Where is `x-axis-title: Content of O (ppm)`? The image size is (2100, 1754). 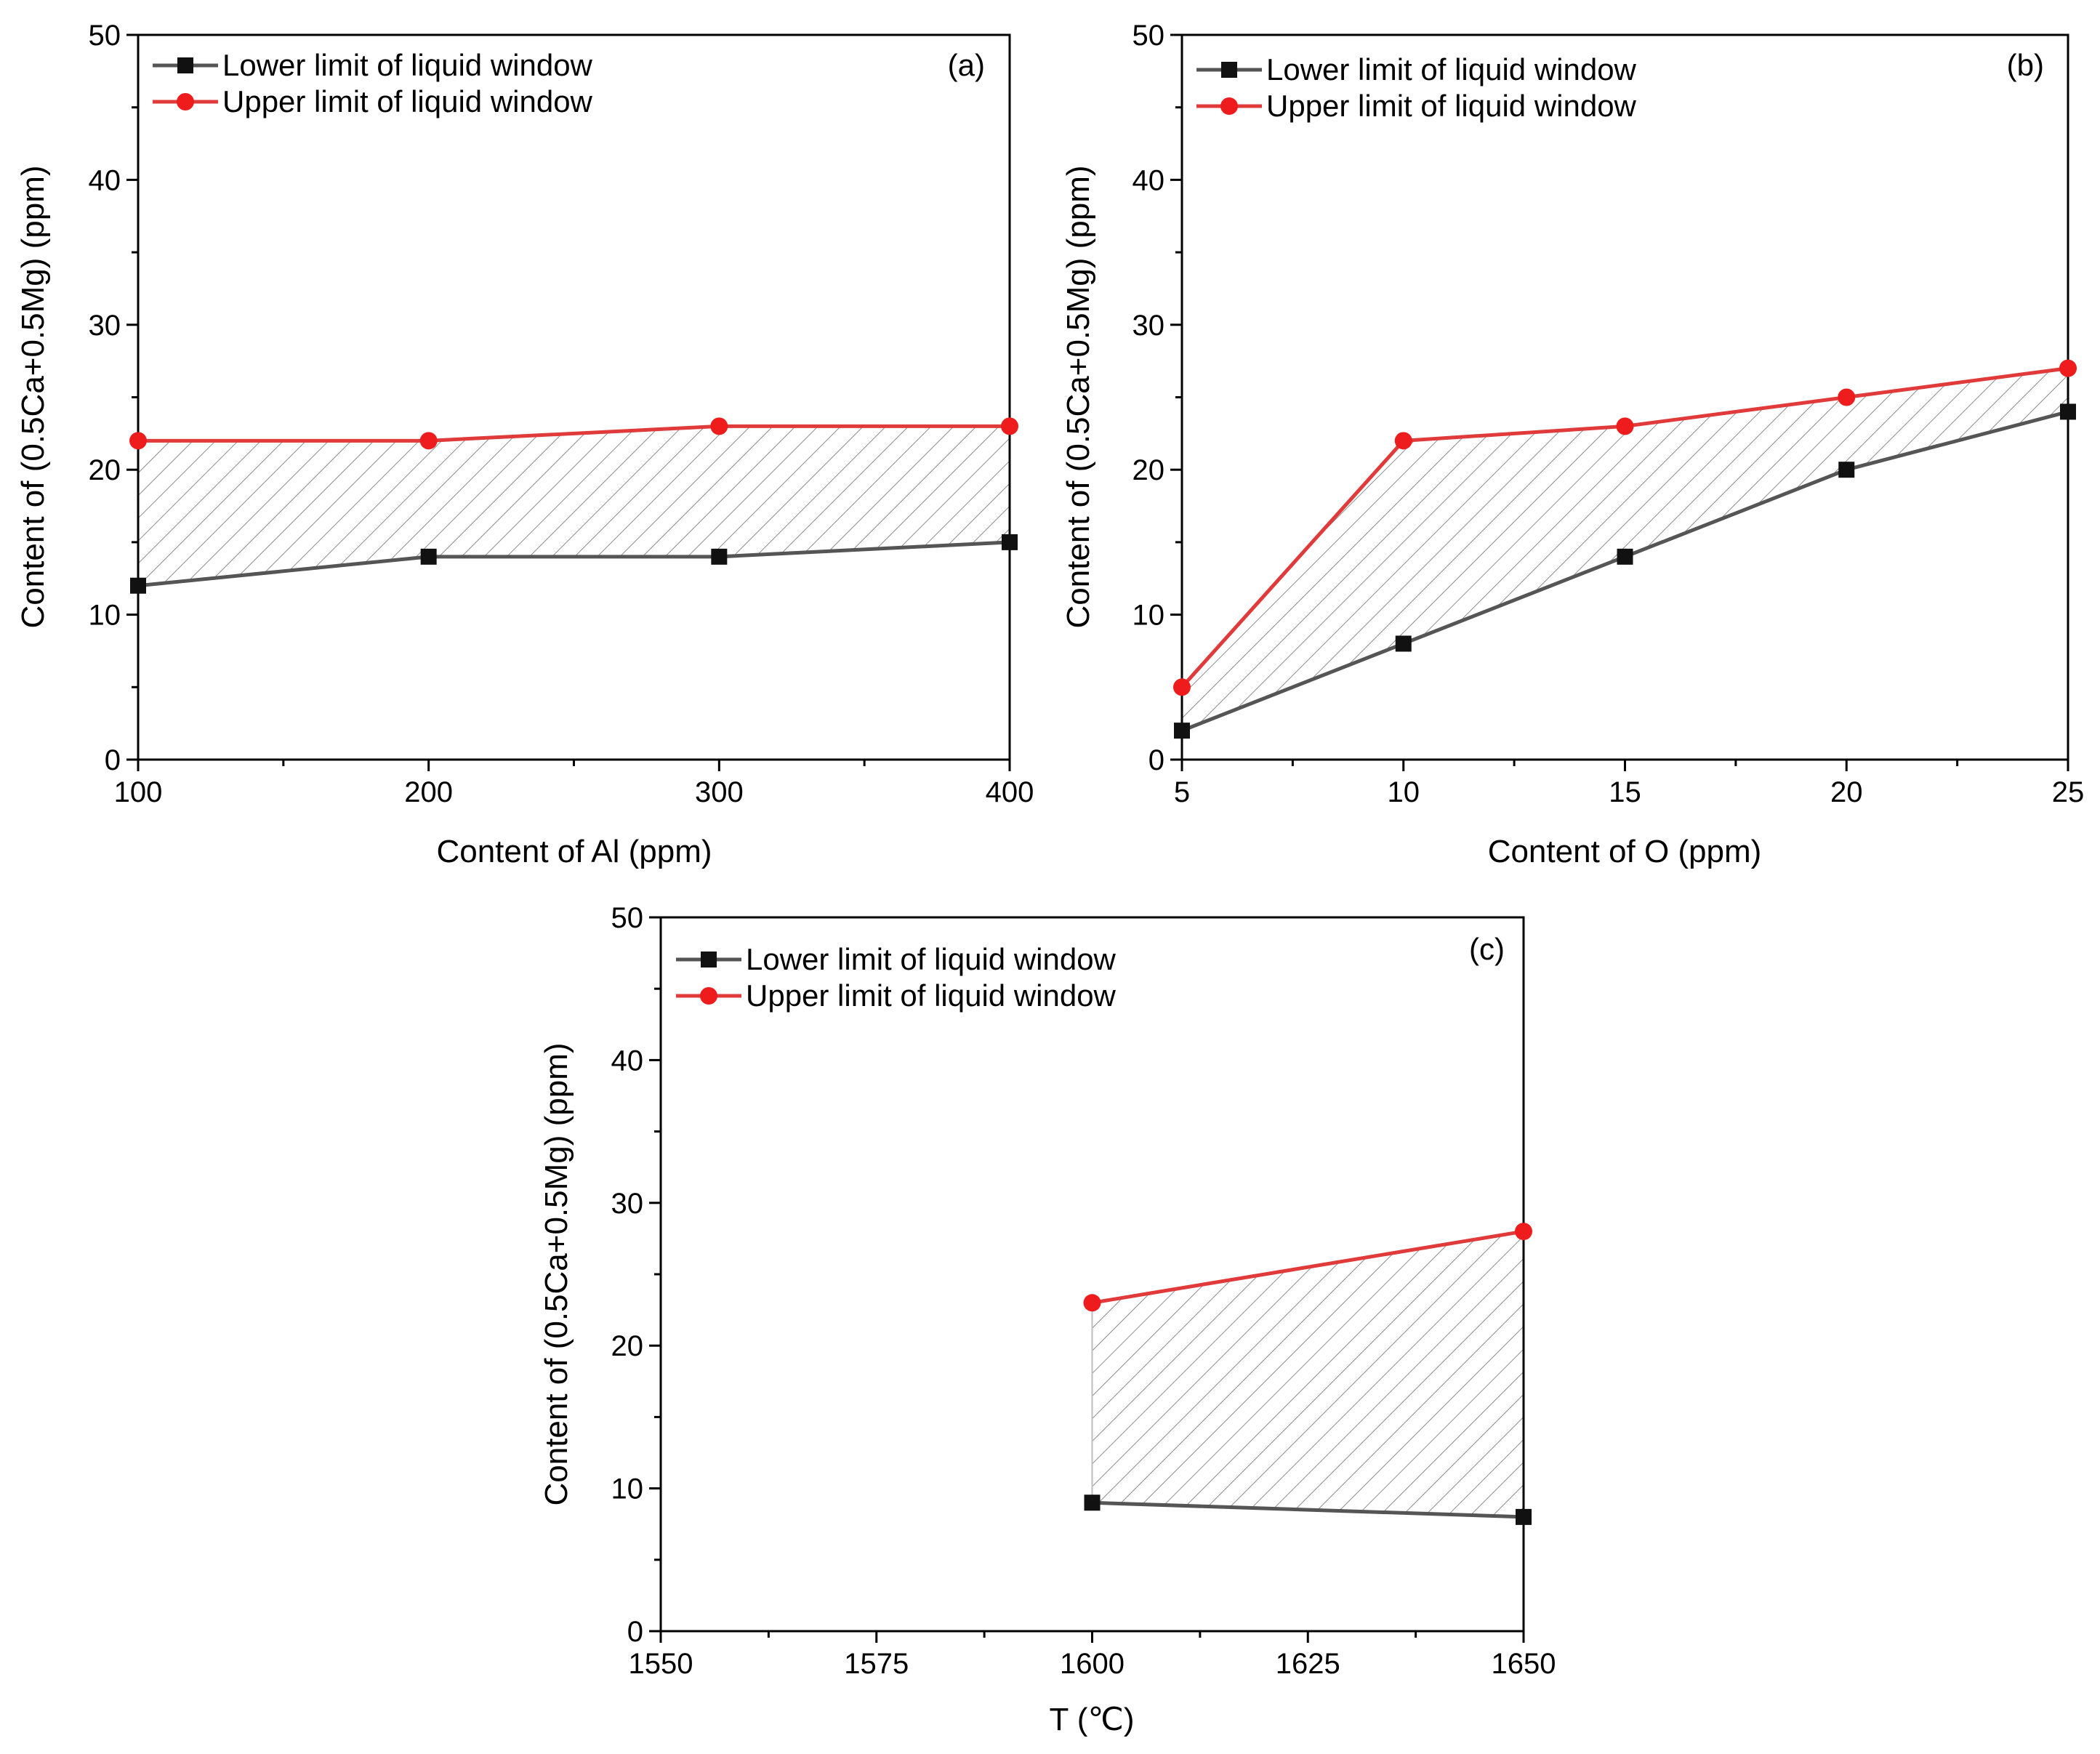
x-axis-title: Content of O (ppm) is located at coordinates (1625, 851).